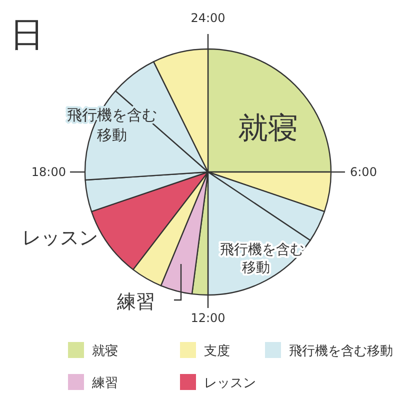  I want to click on text: 24:00, so click(208, 18).